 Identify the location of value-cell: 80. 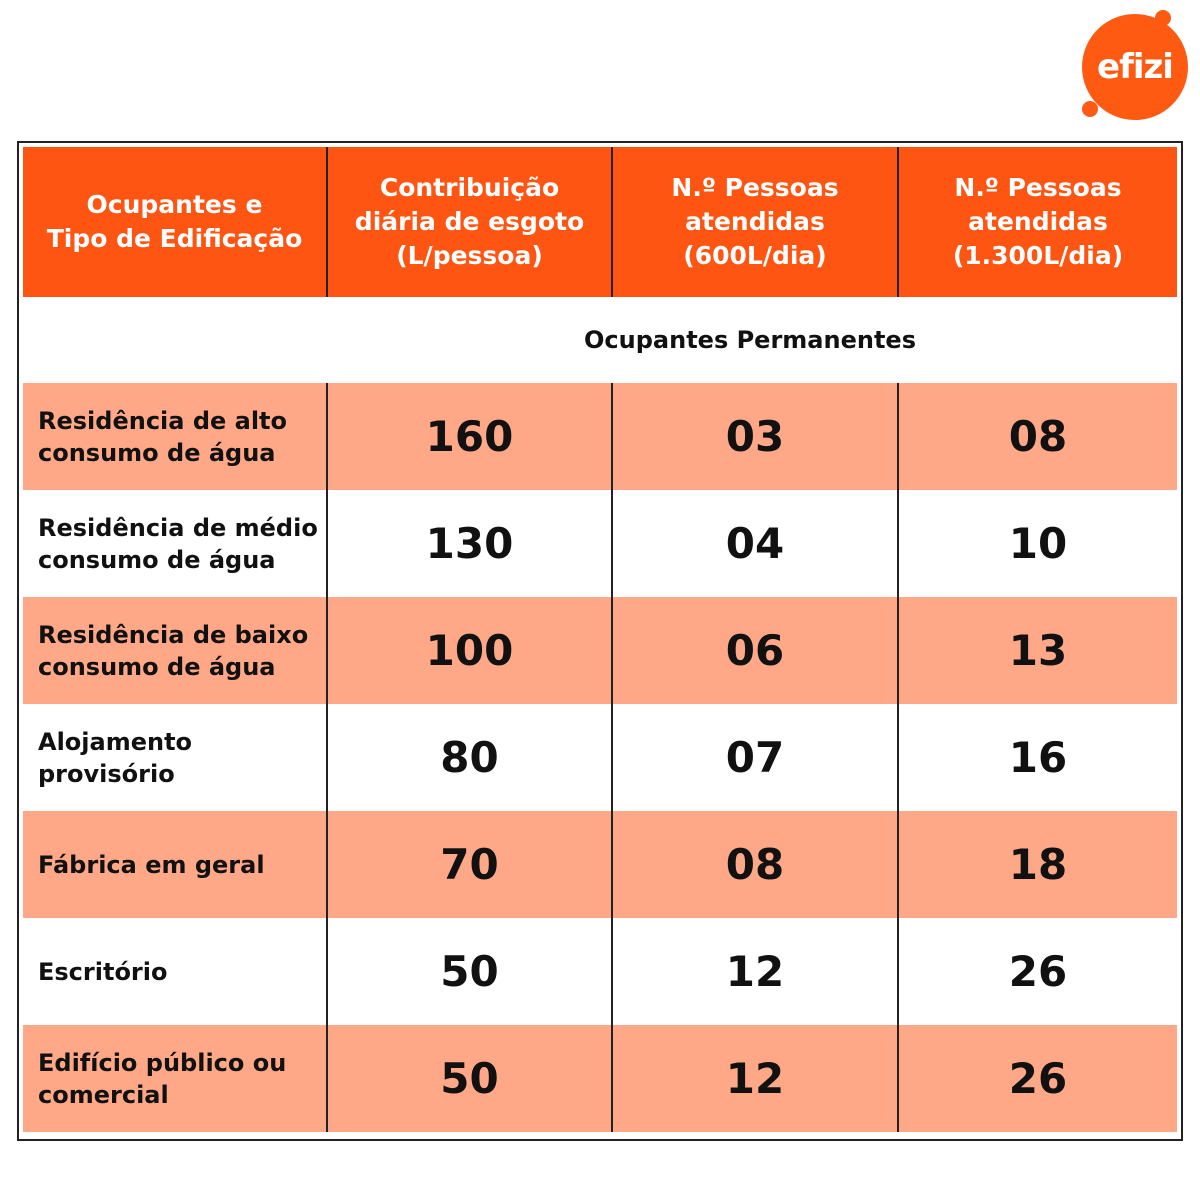
(470, 757).